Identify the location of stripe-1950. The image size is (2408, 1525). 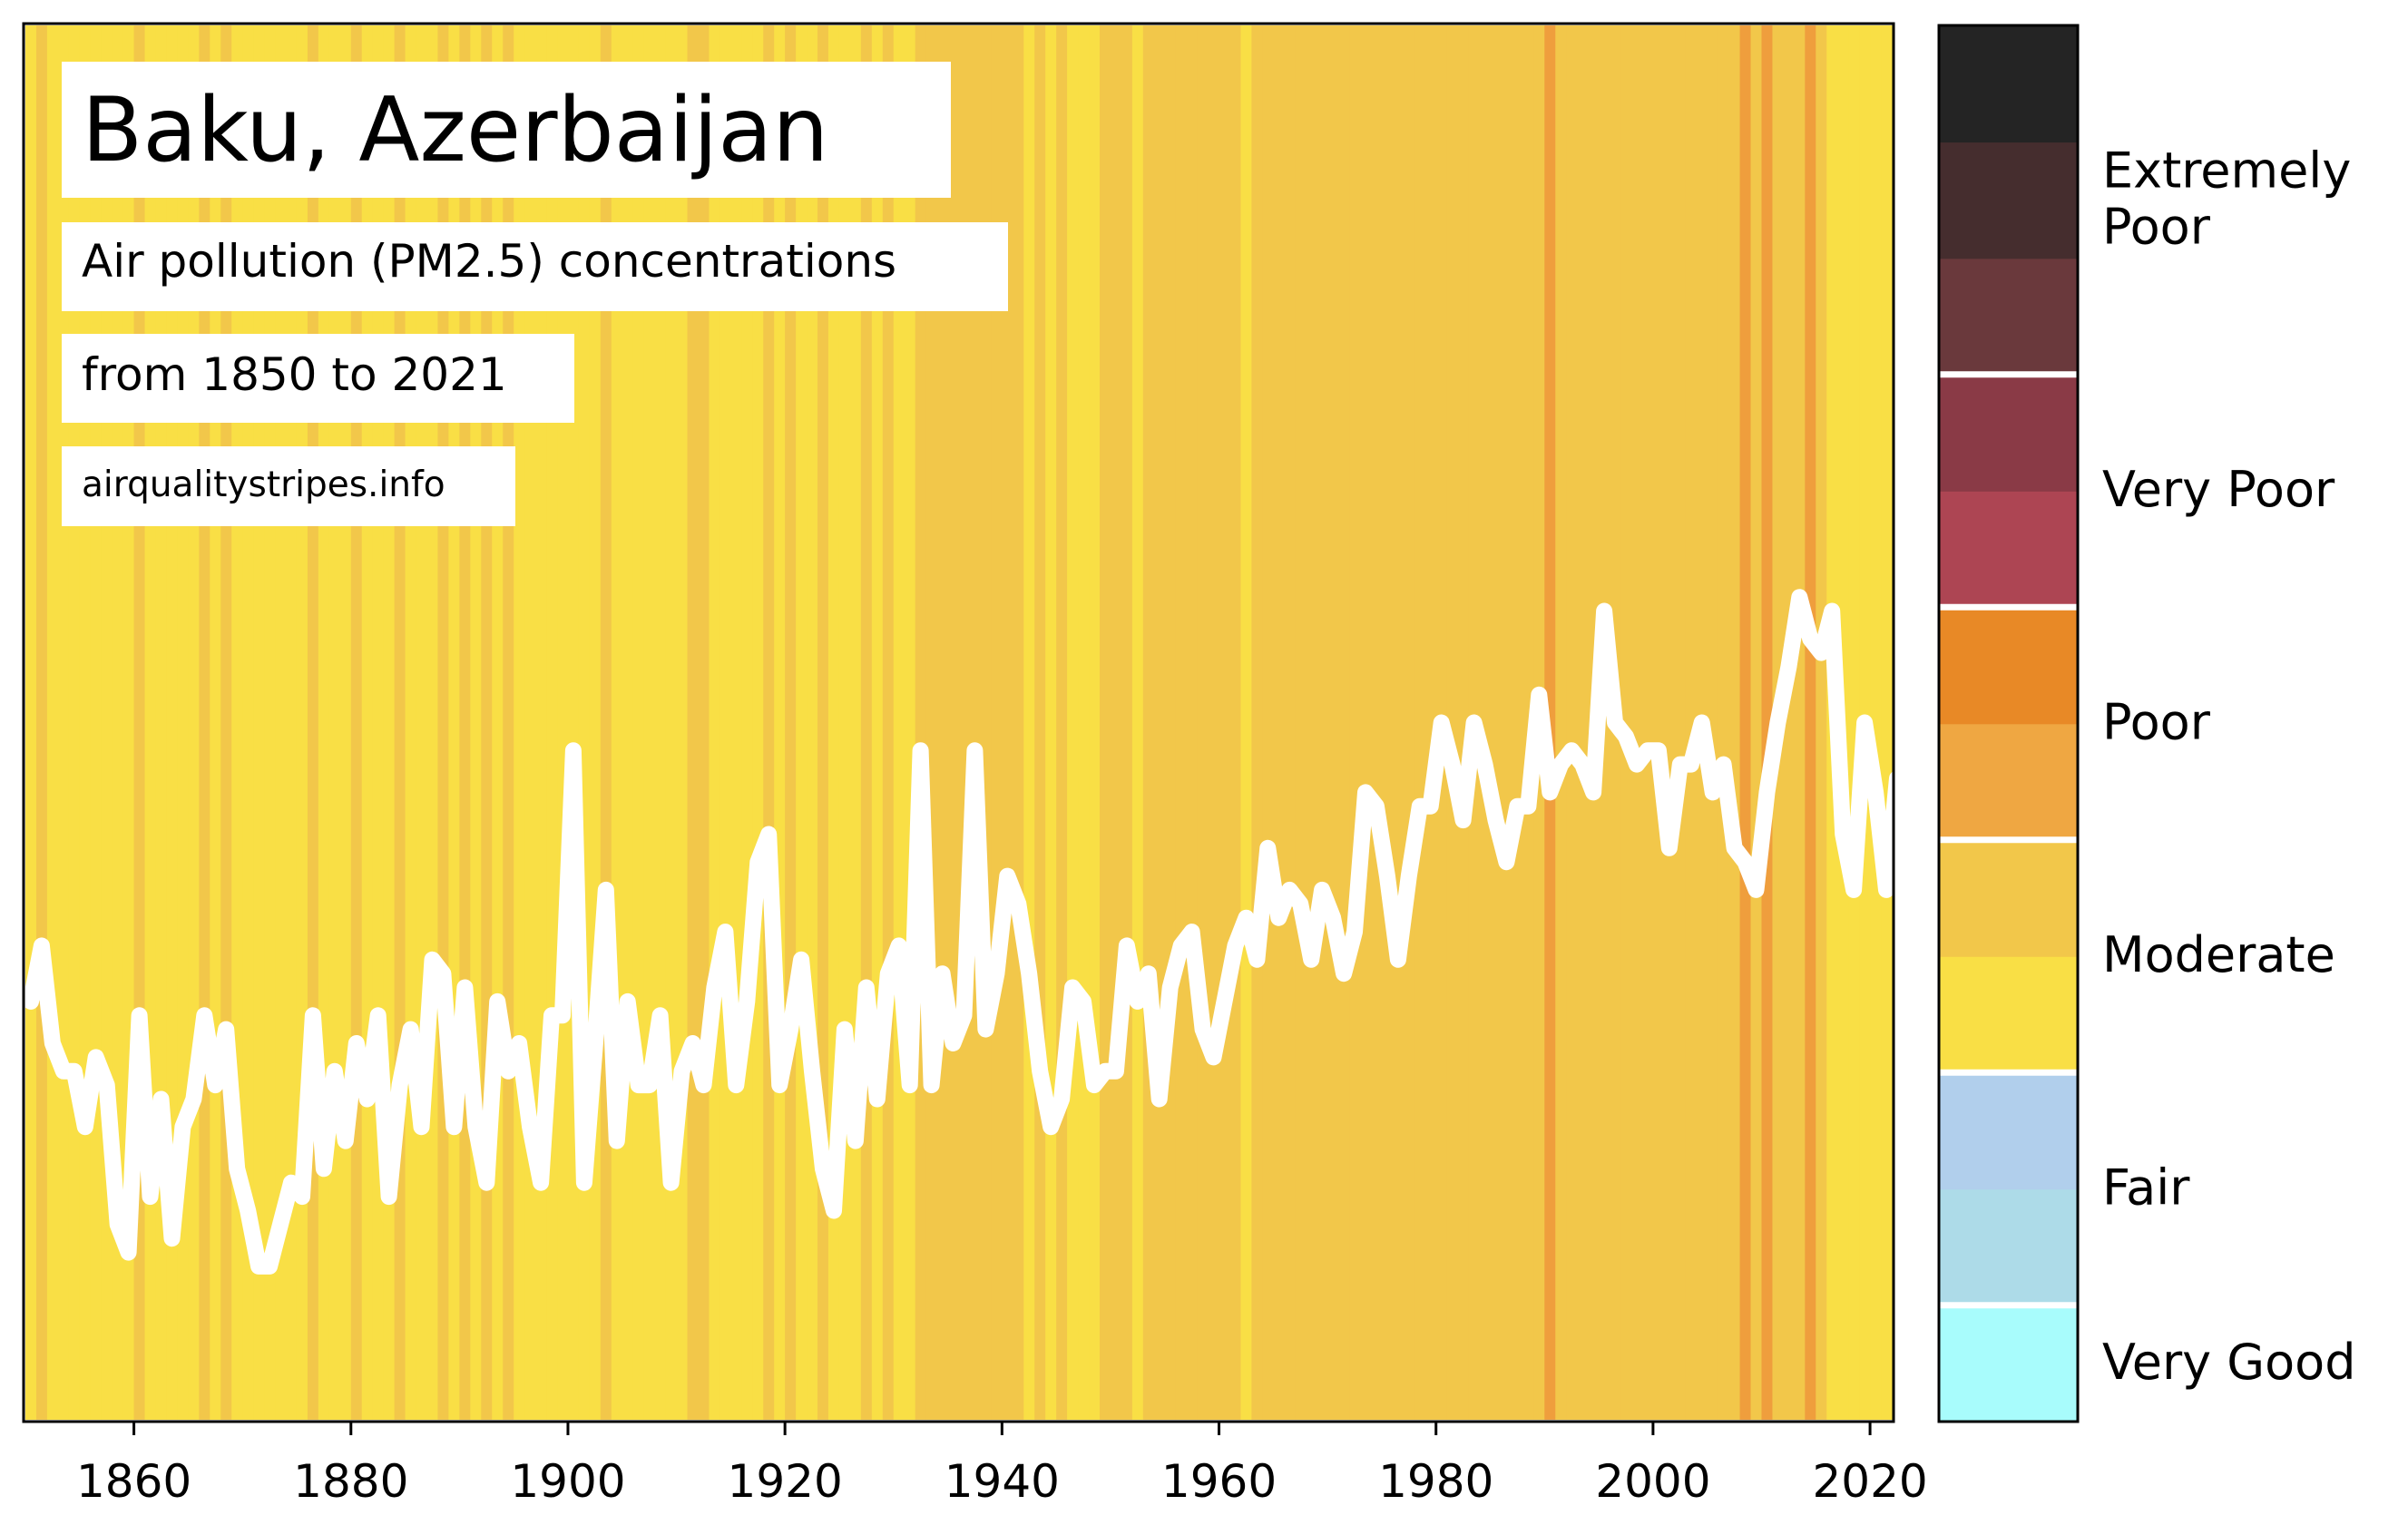
(1116, 722).